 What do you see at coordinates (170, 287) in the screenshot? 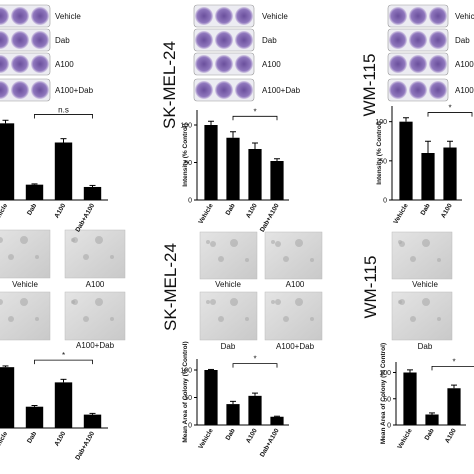
I see `cell-line: SK-MEL-24` at bounding box center [170, 287].